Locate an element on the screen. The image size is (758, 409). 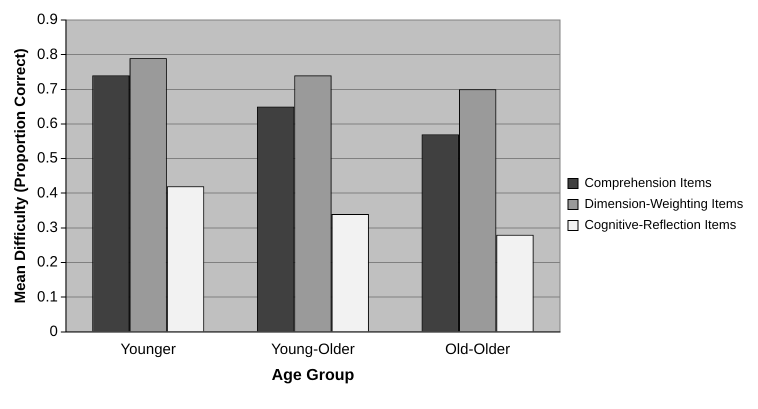
x-axis-title: Age Group is located at coordinates (313, 375).